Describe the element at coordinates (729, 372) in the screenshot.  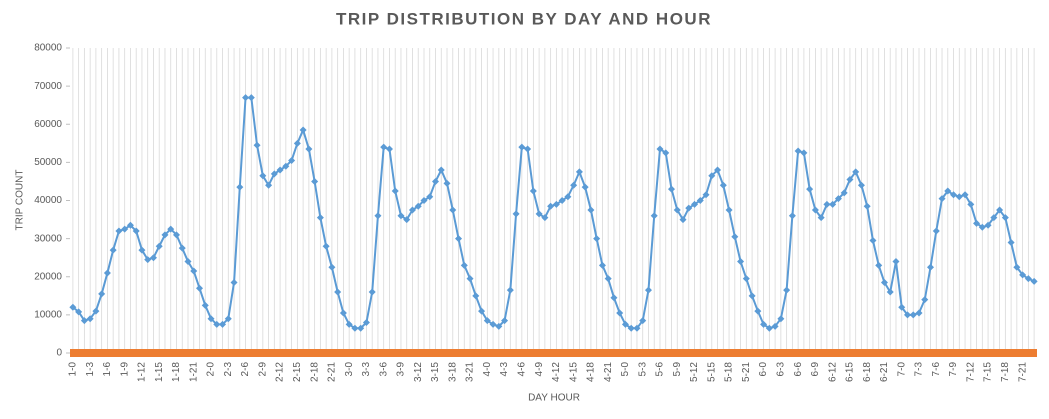
I see `x-tick-label: 5-18` at that location.